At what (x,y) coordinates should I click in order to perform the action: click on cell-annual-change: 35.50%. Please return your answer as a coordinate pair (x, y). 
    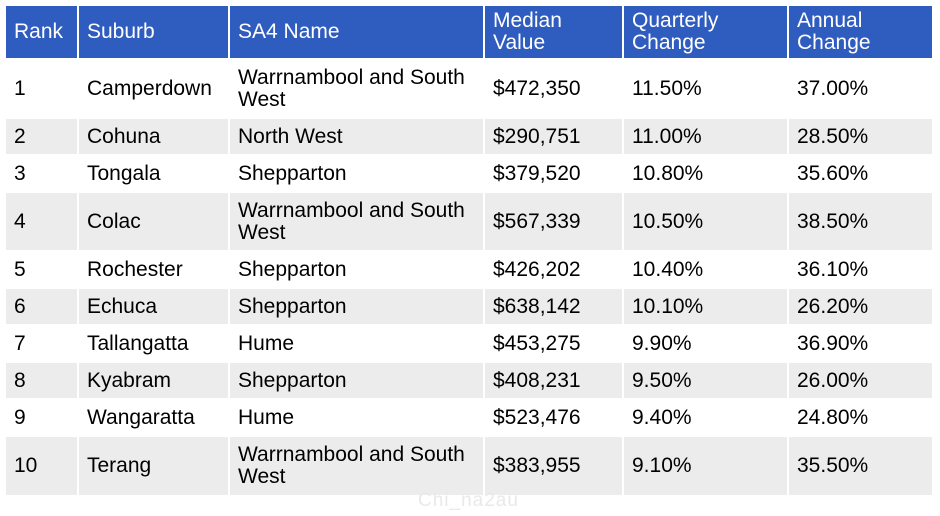
    Looking at the image, I should click on (860, 465).